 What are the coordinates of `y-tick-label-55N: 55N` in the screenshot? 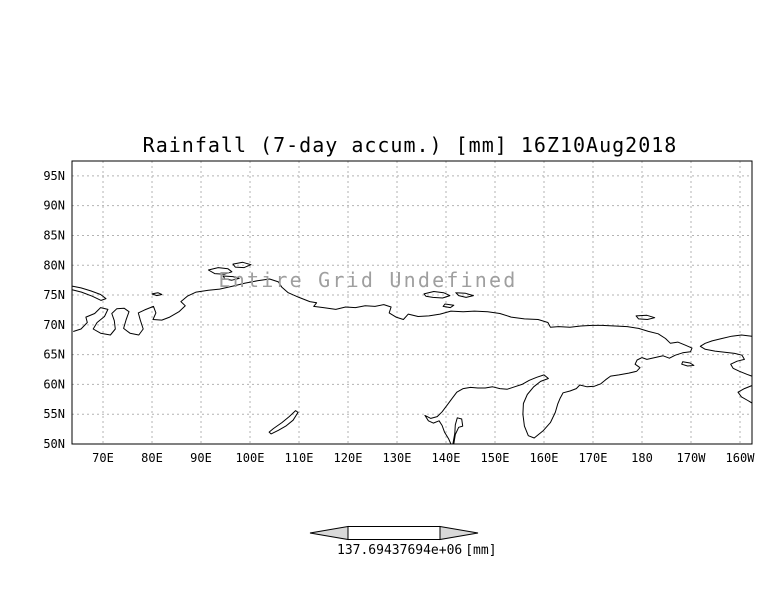 It's located at (54, 414).